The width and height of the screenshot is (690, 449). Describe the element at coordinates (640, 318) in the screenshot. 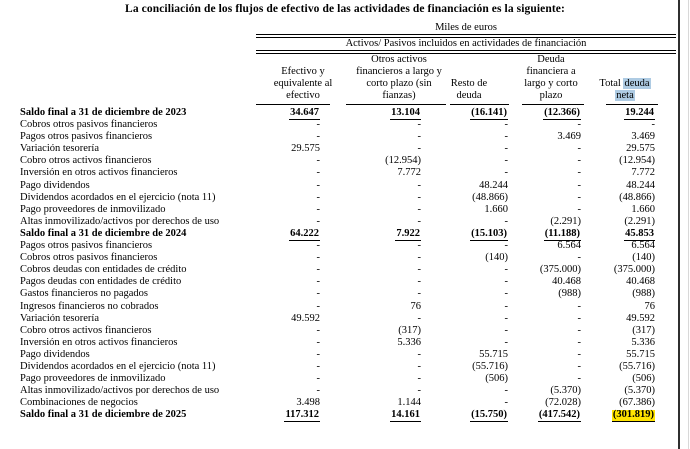

I see `cell-total-deuda-neta: 49.592` at that location.